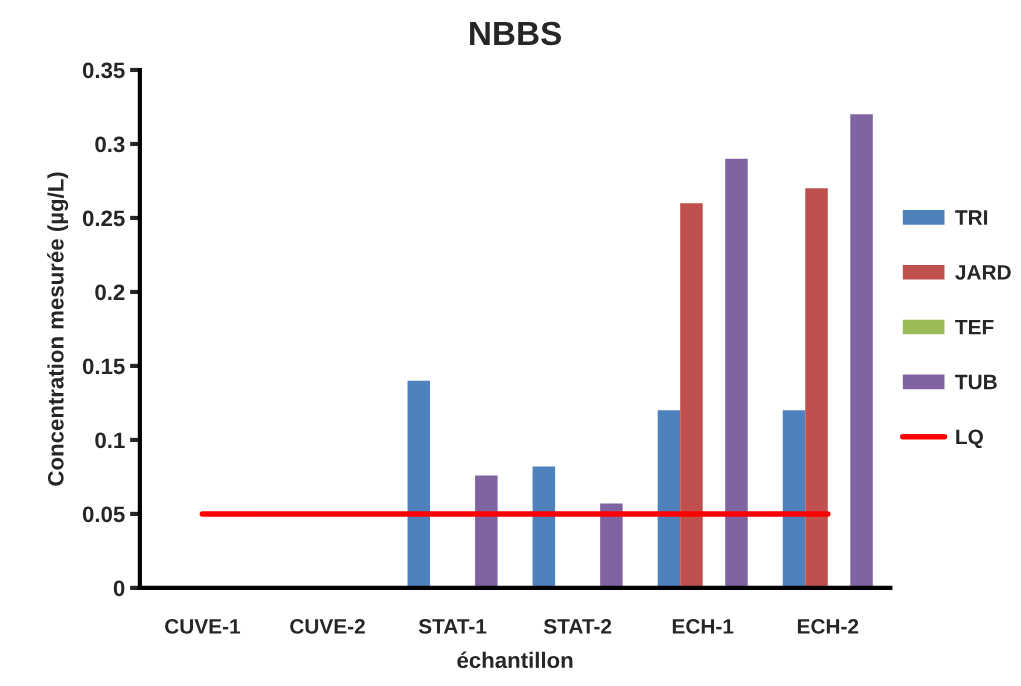 The height and width of the screenshot is (686, 1021). What do you see at coordinates (110, 292) in the screenshot?
I see `y-tick-label: 0.2` at bounding box center [110, 292].